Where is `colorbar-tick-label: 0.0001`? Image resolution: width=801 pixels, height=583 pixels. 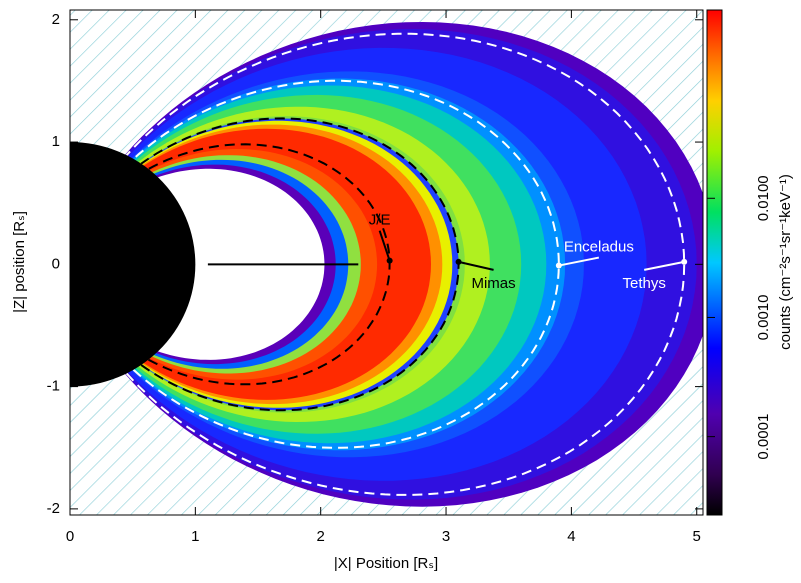 colorbar-tick-label: 0.0001 is located at coordinates (763, 437).